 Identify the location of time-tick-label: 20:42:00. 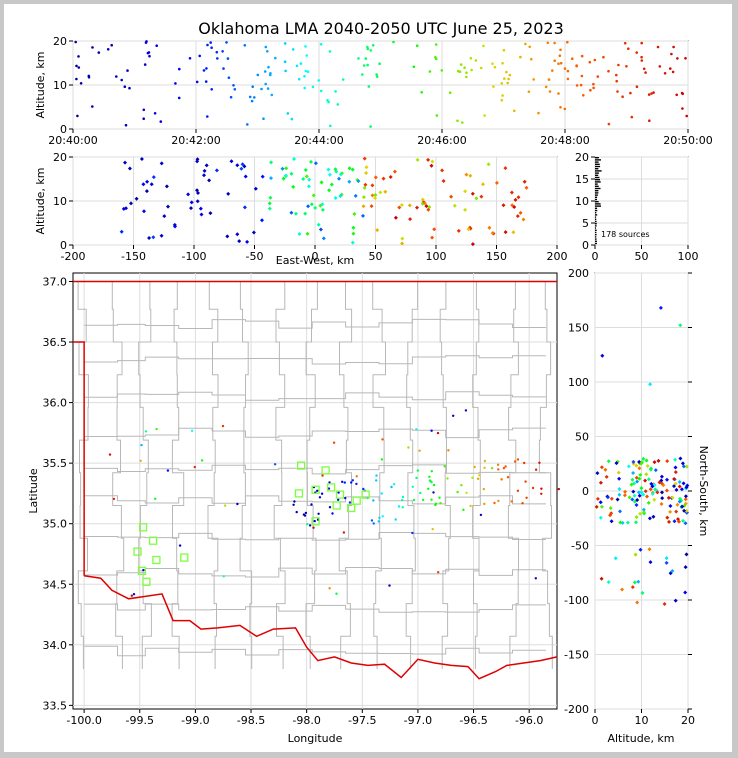
(195, 140).